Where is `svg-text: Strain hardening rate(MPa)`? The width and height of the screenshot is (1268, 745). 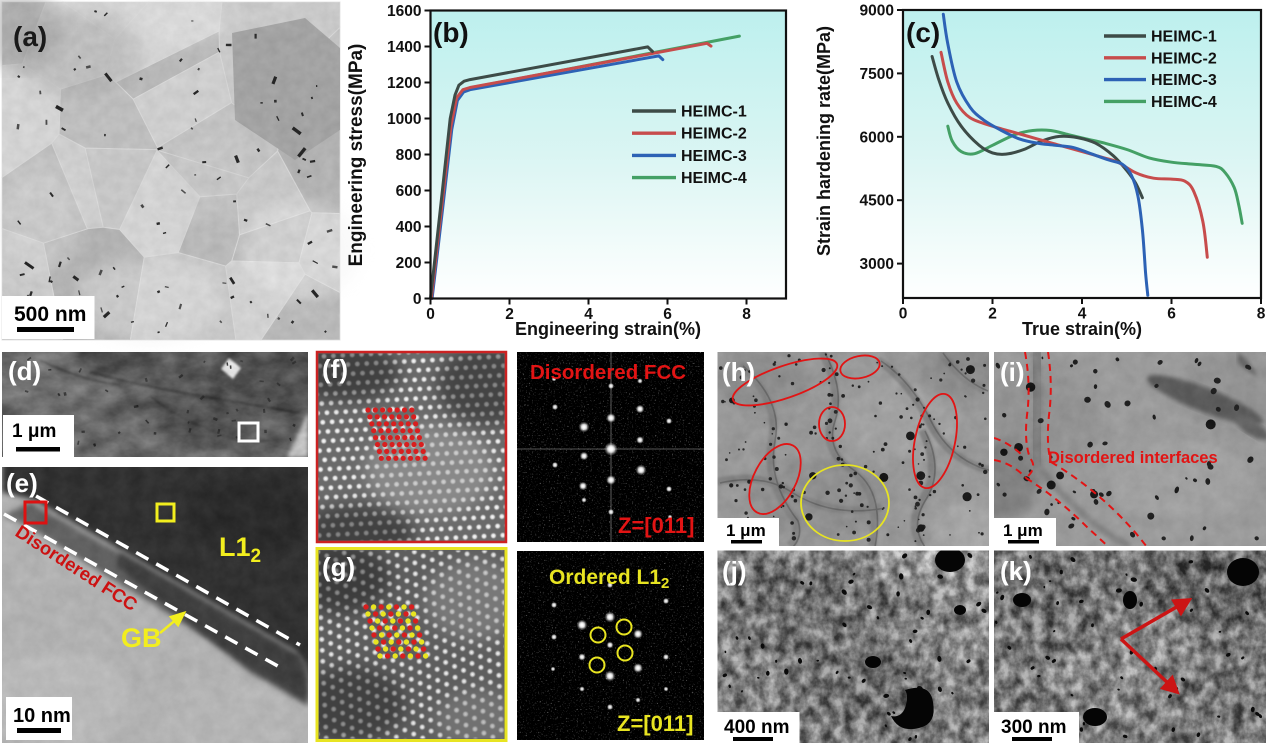 svg-text: Strain hardening rate(MPa) is located at coordinates (824, 141).